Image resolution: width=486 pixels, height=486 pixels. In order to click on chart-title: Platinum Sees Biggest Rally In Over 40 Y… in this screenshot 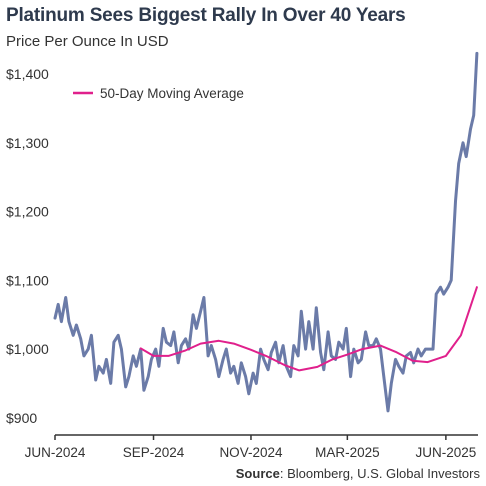, I will do `click(206, 15)`.